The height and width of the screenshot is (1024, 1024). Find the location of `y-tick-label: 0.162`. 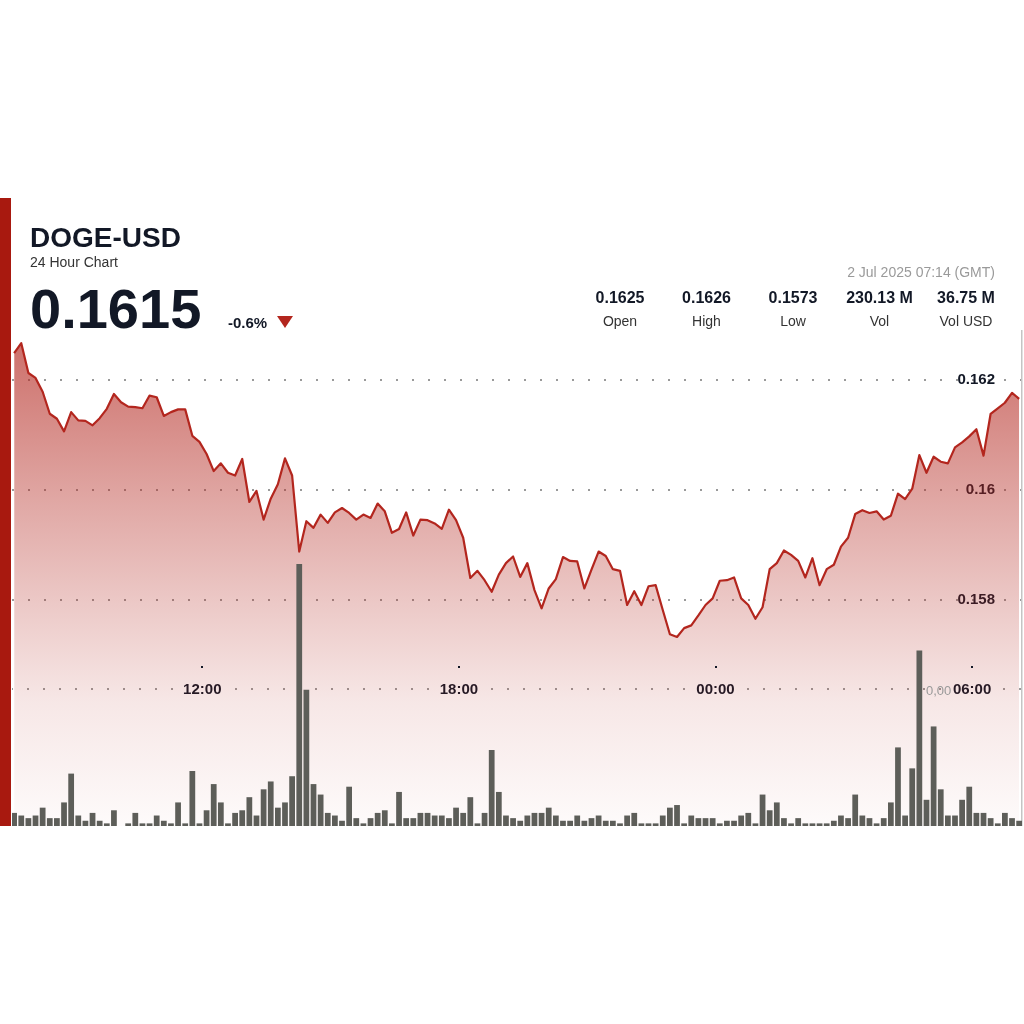

y-tick-label: 0.162 is located at coordinates (976, 378).